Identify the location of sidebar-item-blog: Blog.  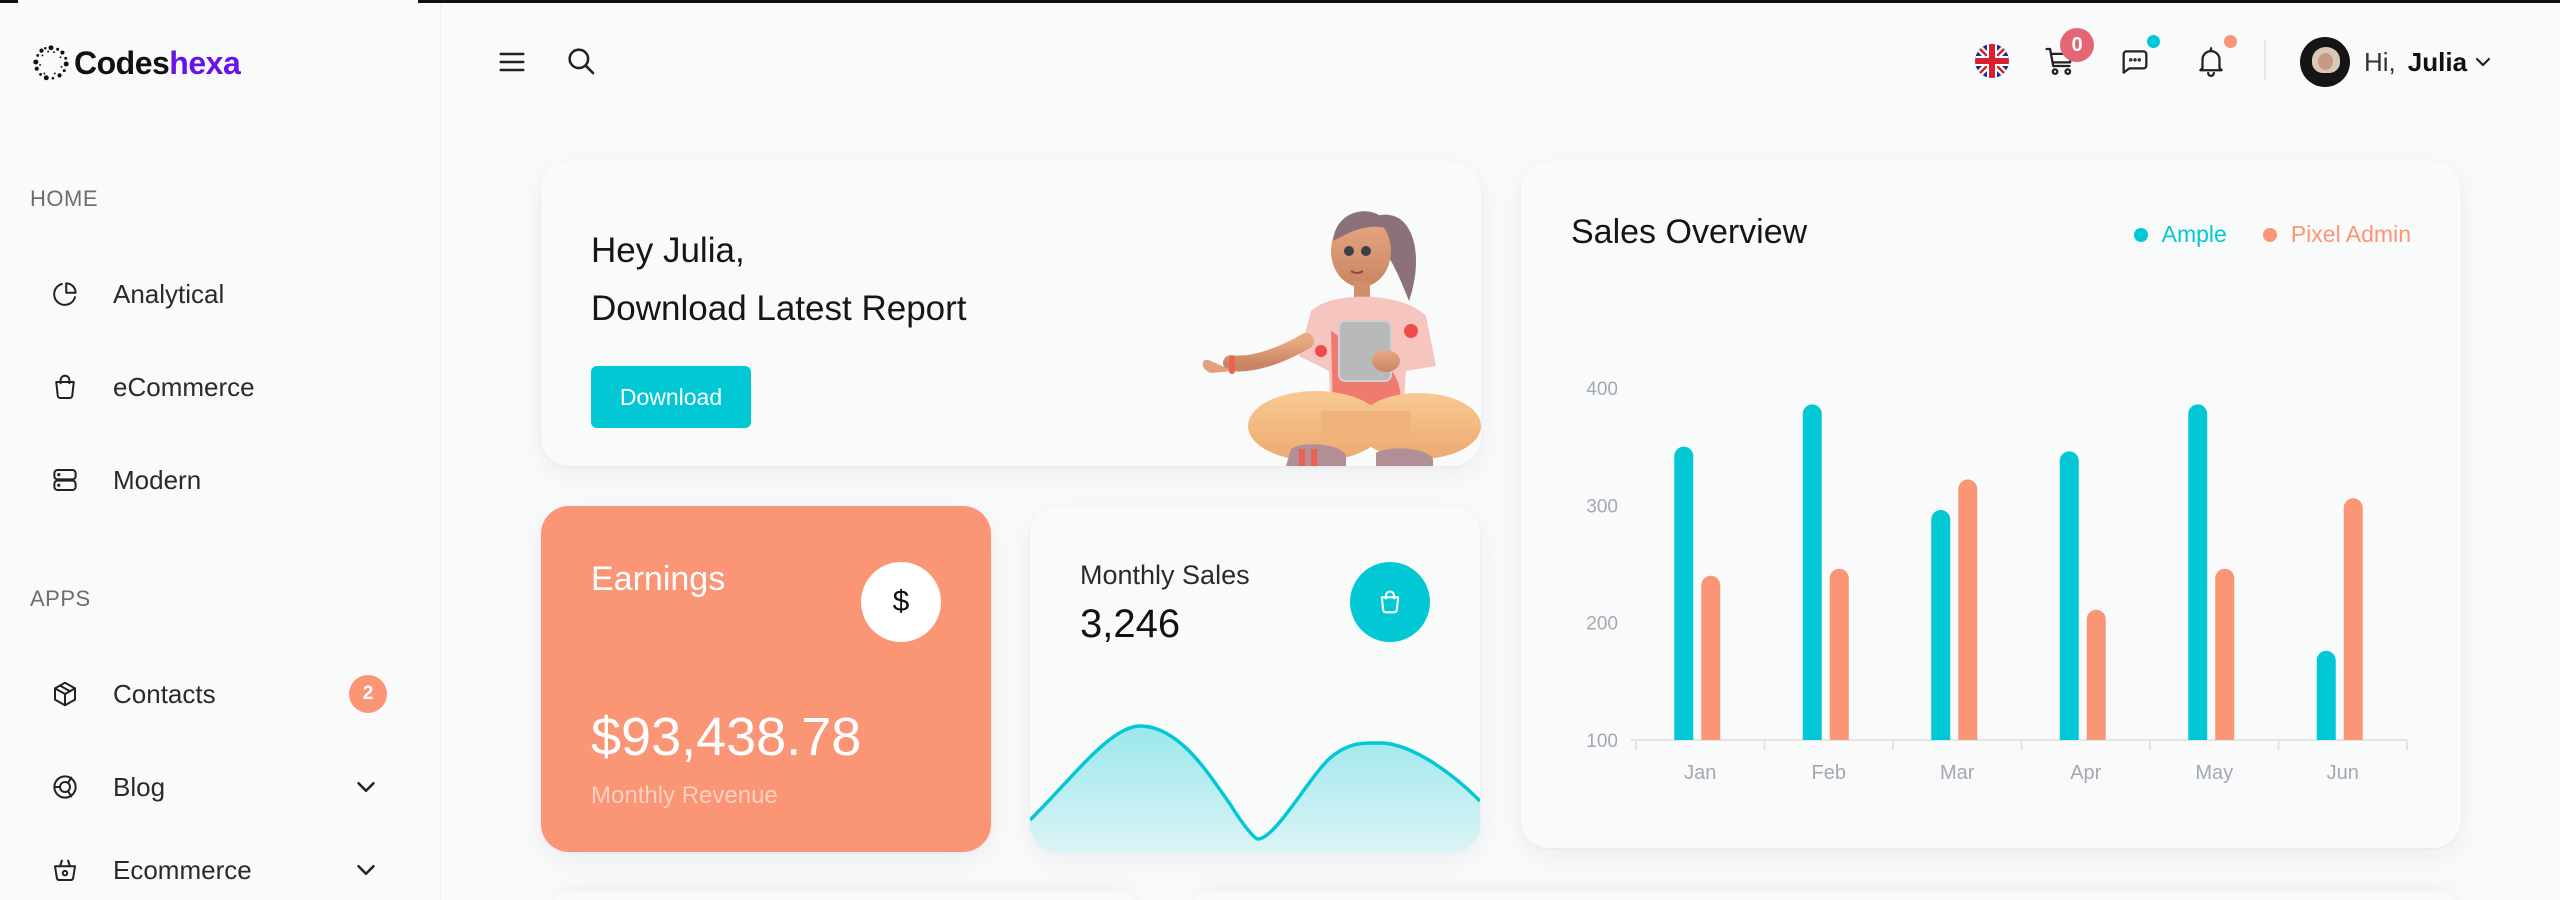
(222, 787).